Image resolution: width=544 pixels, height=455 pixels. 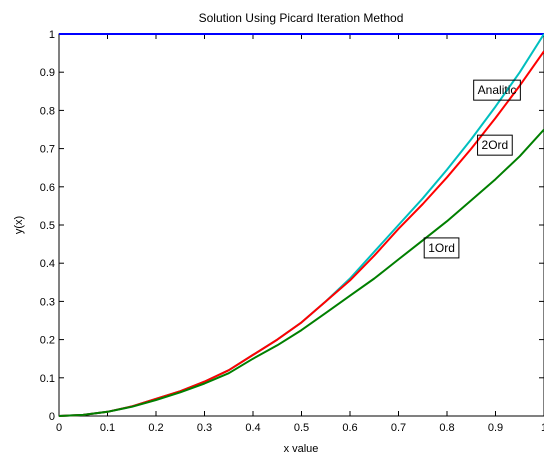 I want to click on y-tick-label-10: 1, so click(x=52, y=35).